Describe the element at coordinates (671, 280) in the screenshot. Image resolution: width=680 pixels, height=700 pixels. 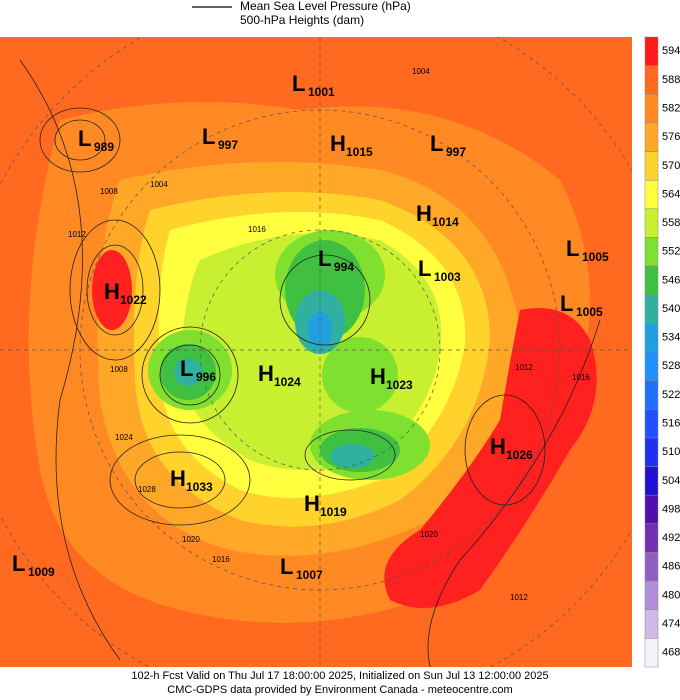
I see `colorbar-label: 546` at that location.